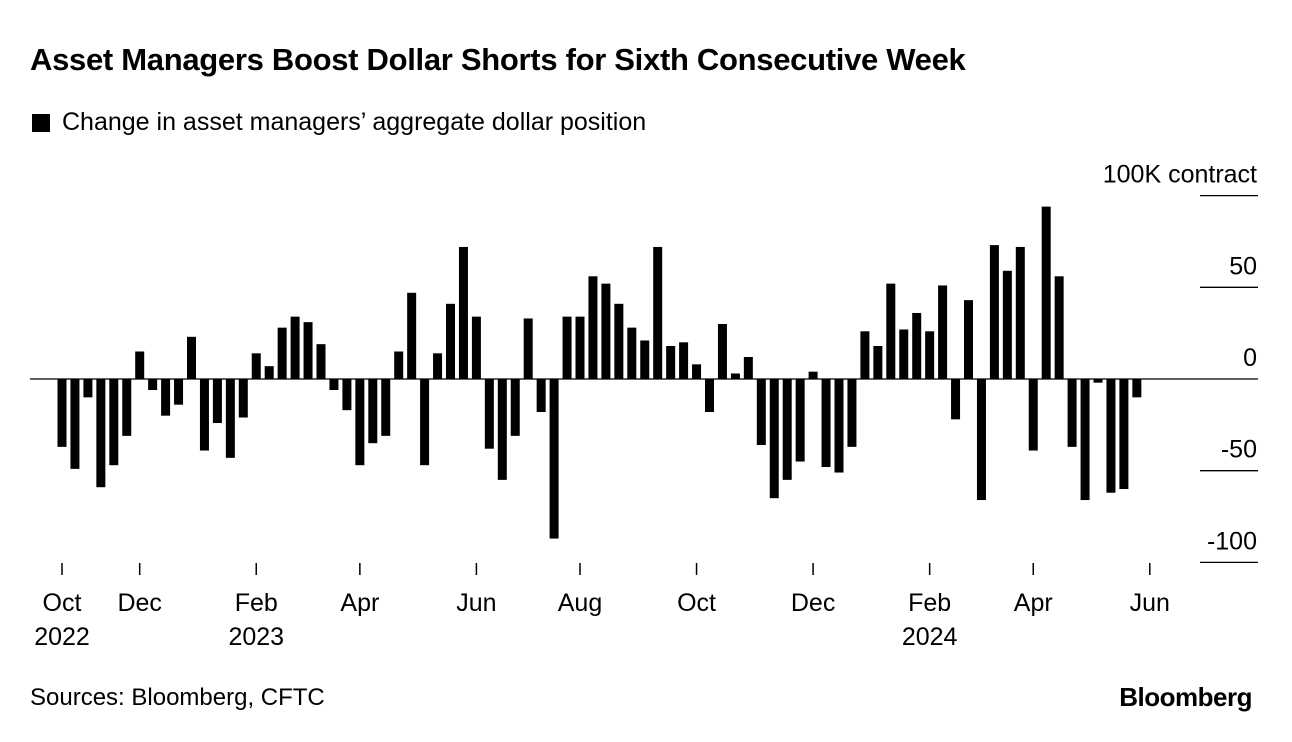  What do you see at coordinates (1180, 175) in the screenshot?
I see `y-tick-label: 100K contract` at bounding box center [1180, 175].